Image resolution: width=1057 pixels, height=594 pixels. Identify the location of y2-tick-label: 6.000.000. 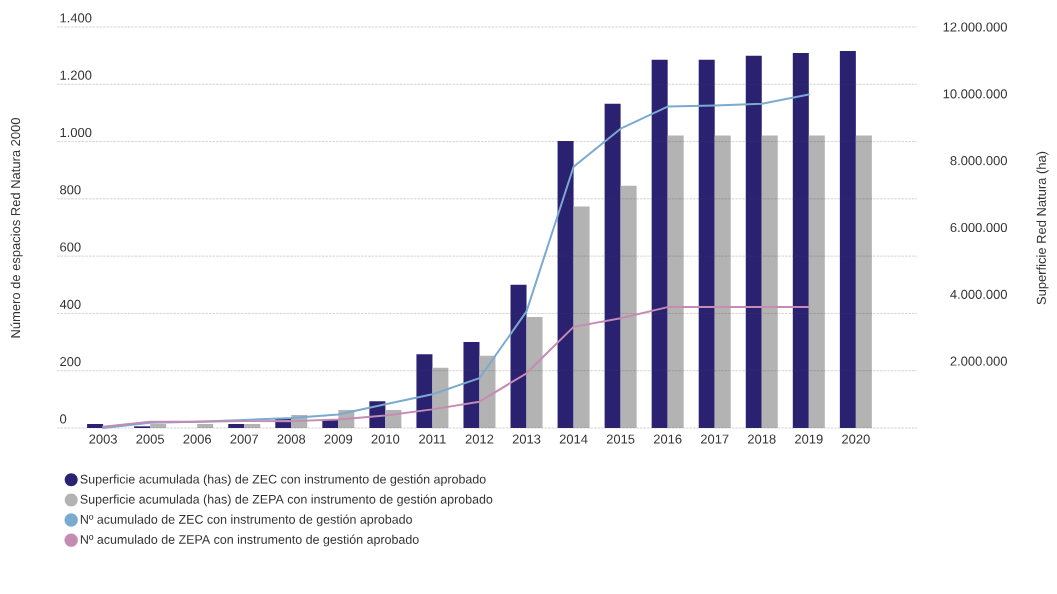
(978, 227).